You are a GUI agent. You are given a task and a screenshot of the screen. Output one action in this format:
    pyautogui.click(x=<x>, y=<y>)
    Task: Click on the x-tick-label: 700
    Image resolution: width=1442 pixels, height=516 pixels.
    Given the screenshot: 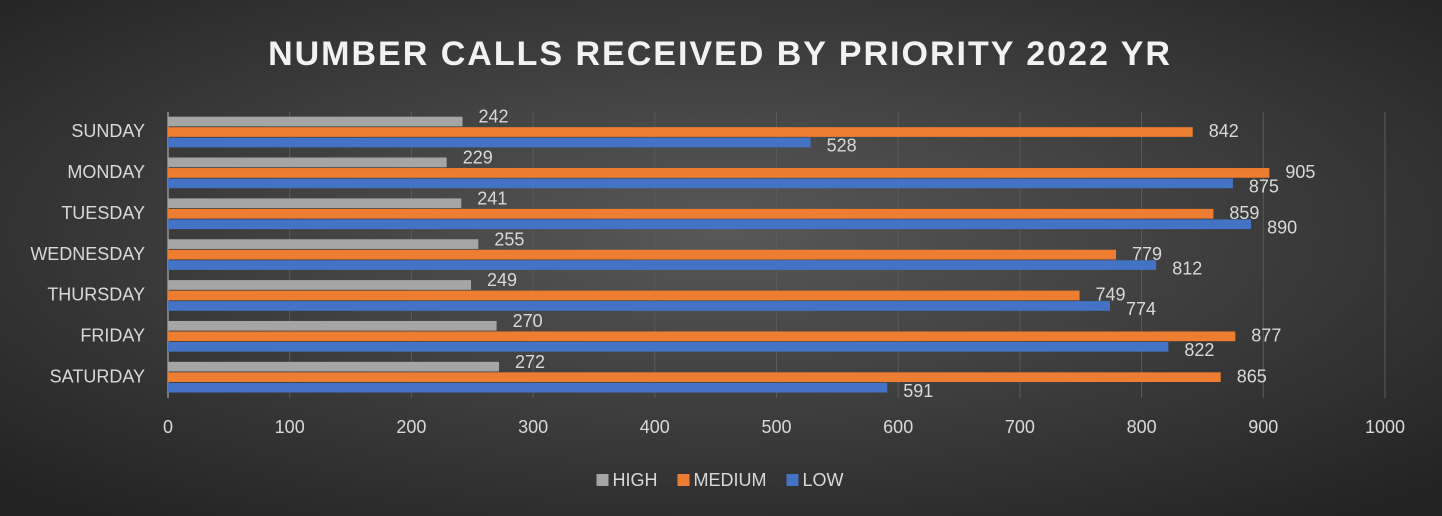 What is the action you would take?
    pyautogui.click(x=1020, y=427)
    